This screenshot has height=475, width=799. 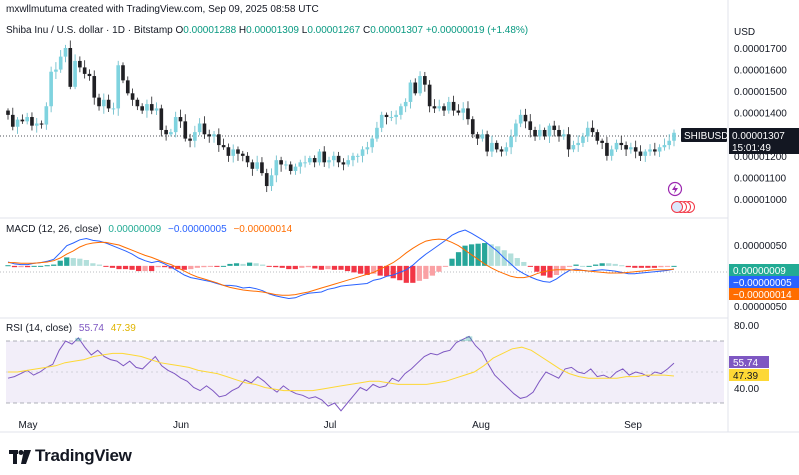 I want to click on rsi-tick-label: 80.00, so click(x=746, y=326).